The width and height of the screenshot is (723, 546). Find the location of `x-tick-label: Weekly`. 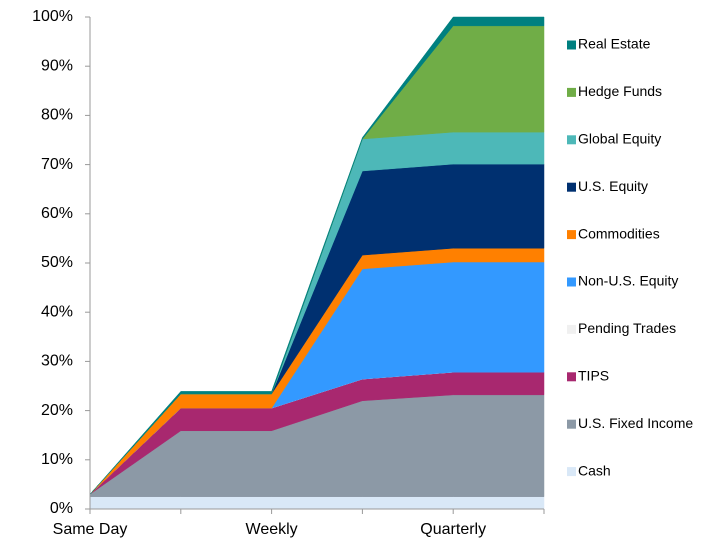

x-tick-label: Weekly is located at coordinates (272, 529).